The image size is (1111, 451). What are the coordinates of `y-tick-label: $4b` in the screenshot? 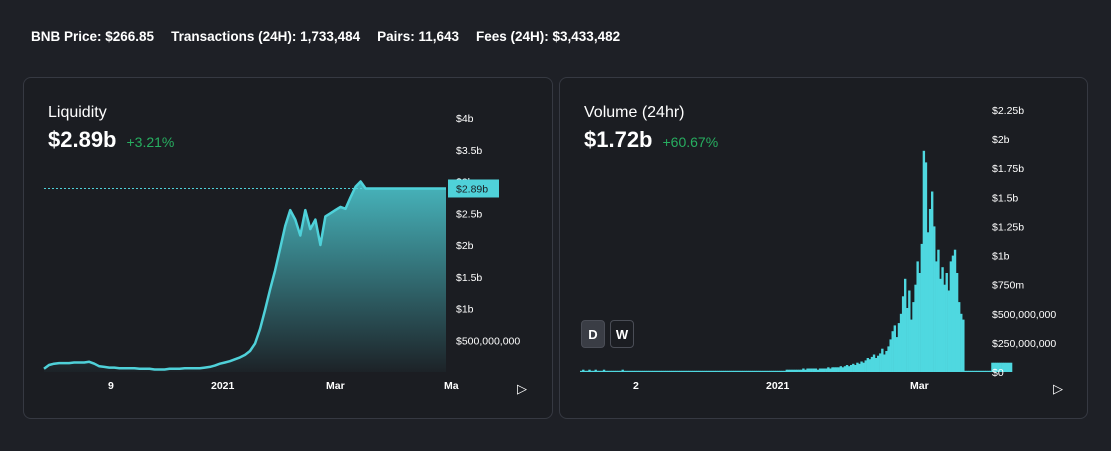 It's located at (465, 119).